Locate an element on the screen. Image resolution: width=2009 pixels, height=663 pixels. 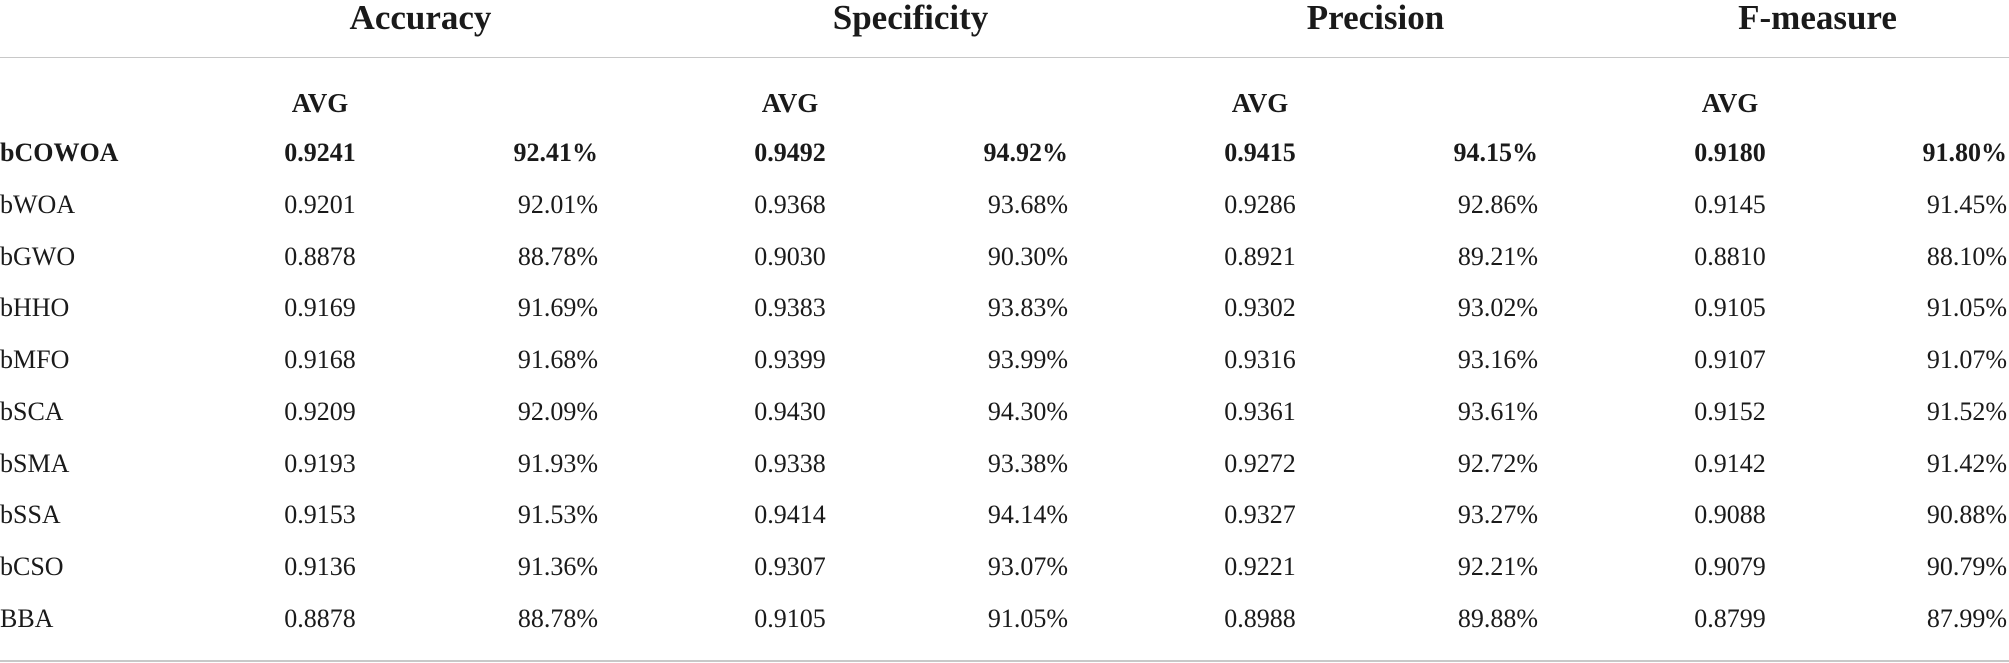
accuracy-percent-value: 91.36% is located at coordinates (557, 566).